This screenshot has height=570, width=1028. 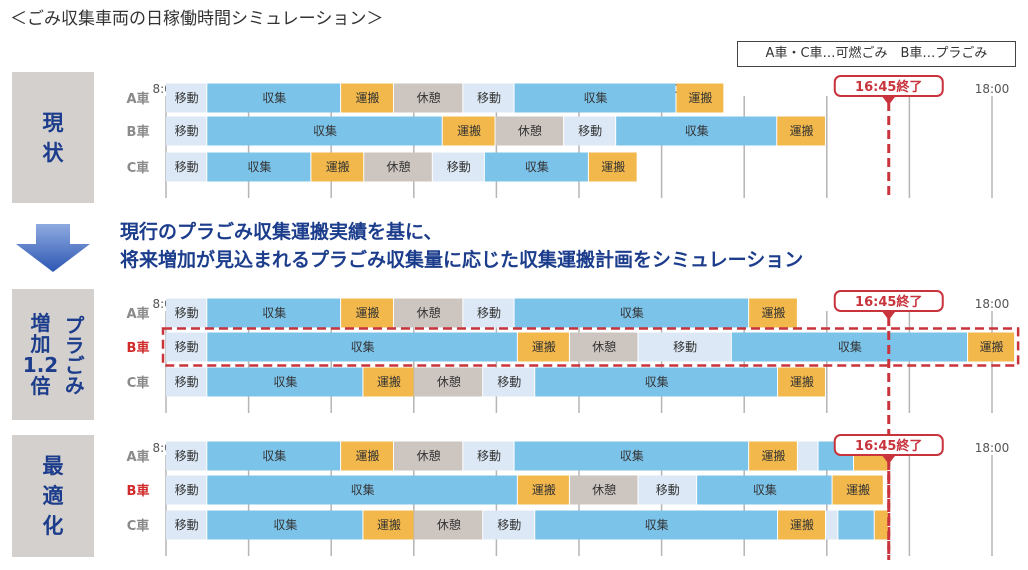 I want to click on section-label-vertical: プラごみ, so click(x=73, y=354).